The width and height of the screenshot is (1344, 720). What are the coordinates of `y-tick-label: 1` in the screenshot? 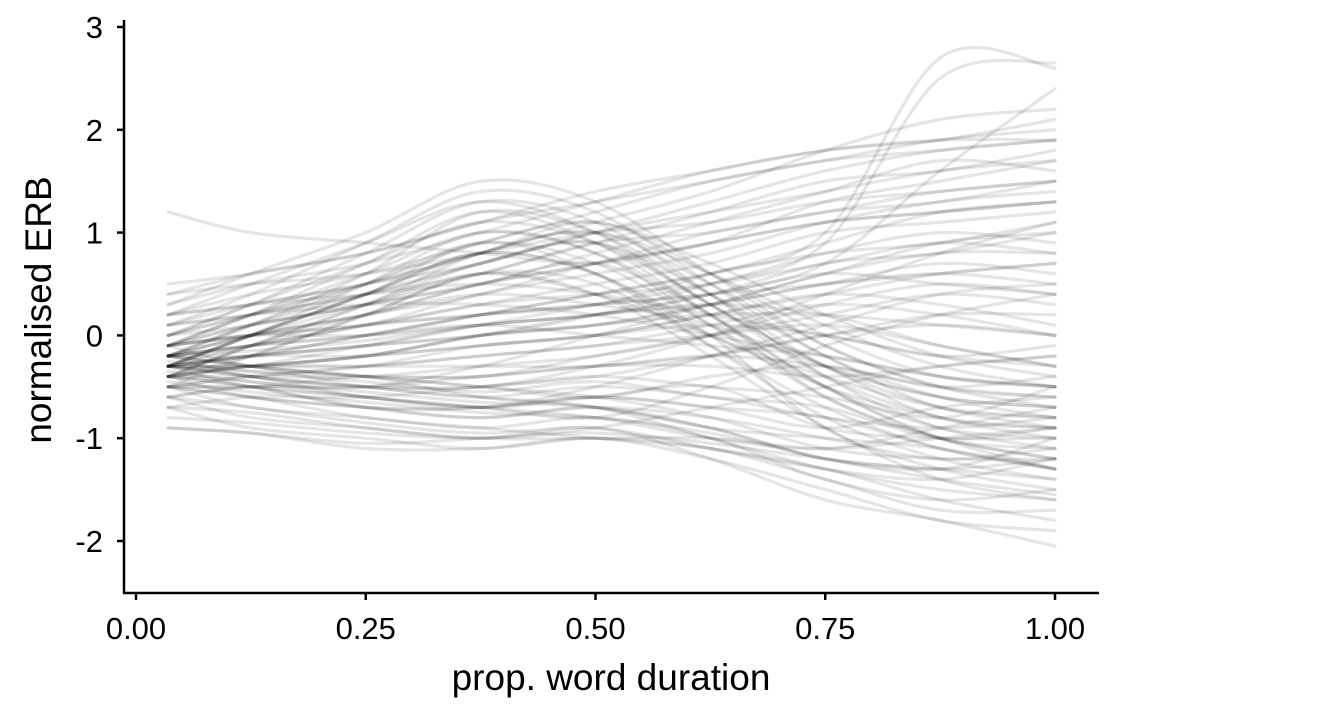 It's located at (94, 233).